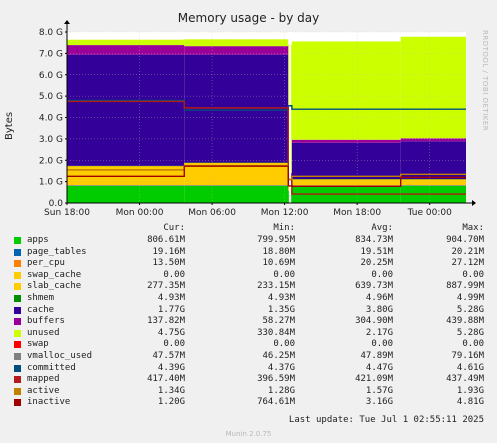 Image resolution: width=497 pixels, height=443 pixels. Describe the element at coordinates (473, 344) in the screenshot. I see `legend-max: 0.00` at that location.